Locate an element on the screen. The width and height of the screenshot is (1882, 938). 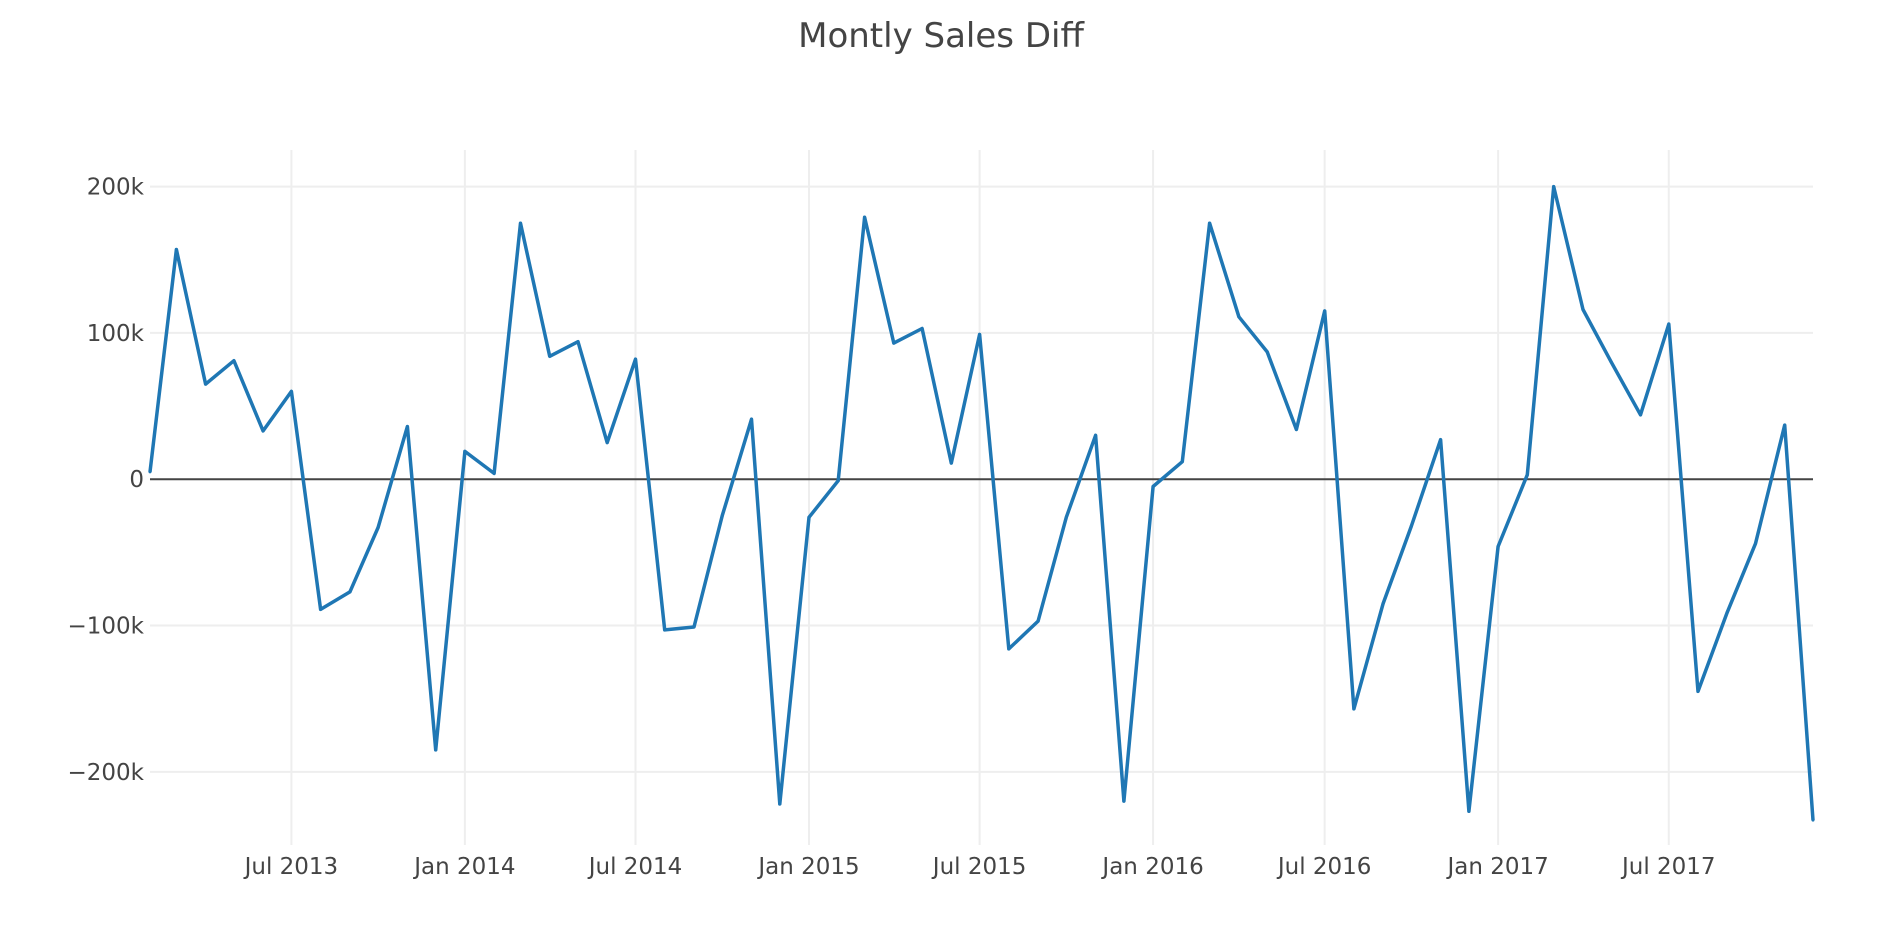
y-tick-label: 200k is located at coordinates (116, 188).